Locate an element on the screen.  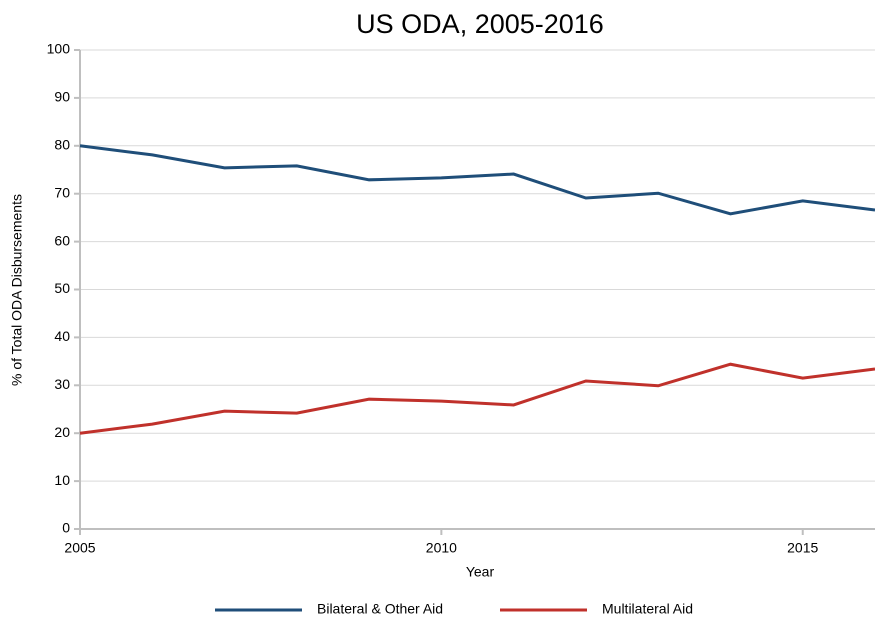
y-tick-label: 80 is located at coordinates (62, 145).